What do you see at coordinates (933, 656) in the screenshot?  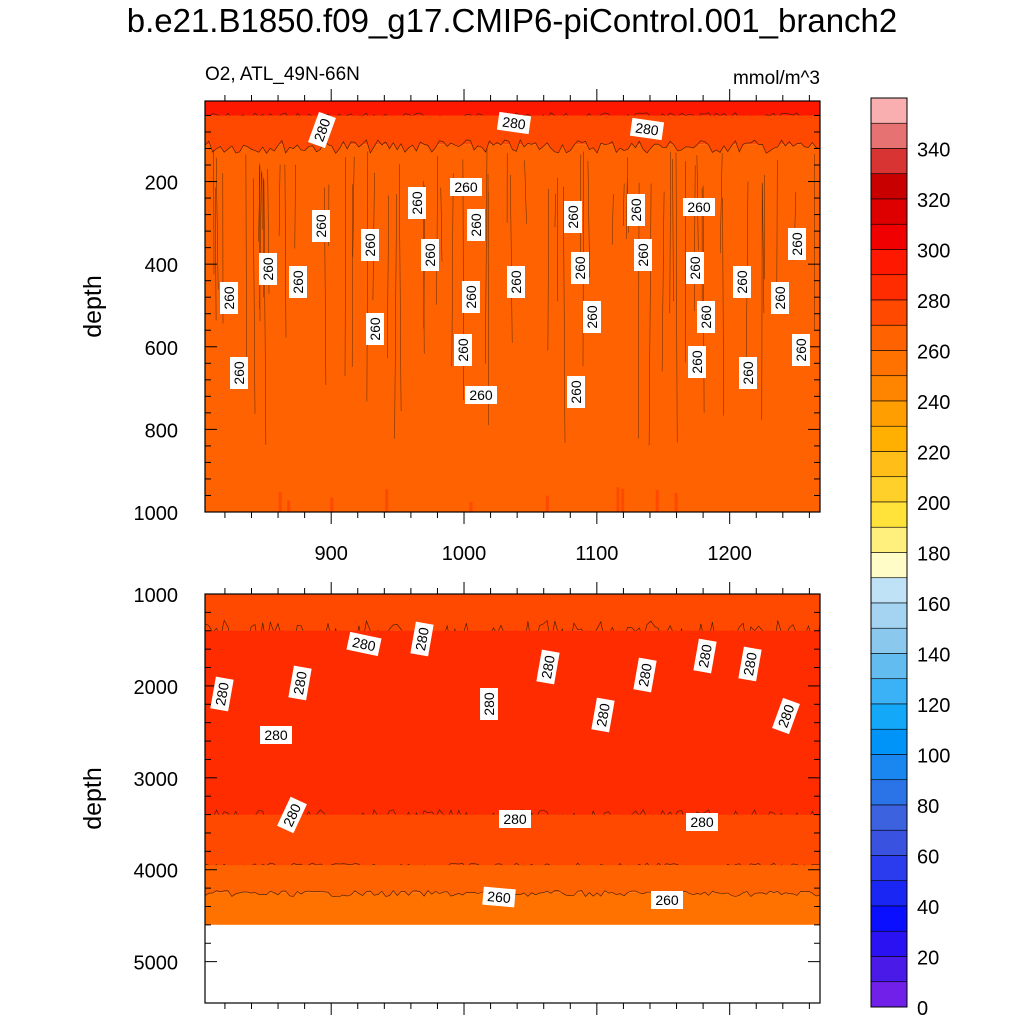 I see `colorbar-label: 140` at bounding box center [933, 656].